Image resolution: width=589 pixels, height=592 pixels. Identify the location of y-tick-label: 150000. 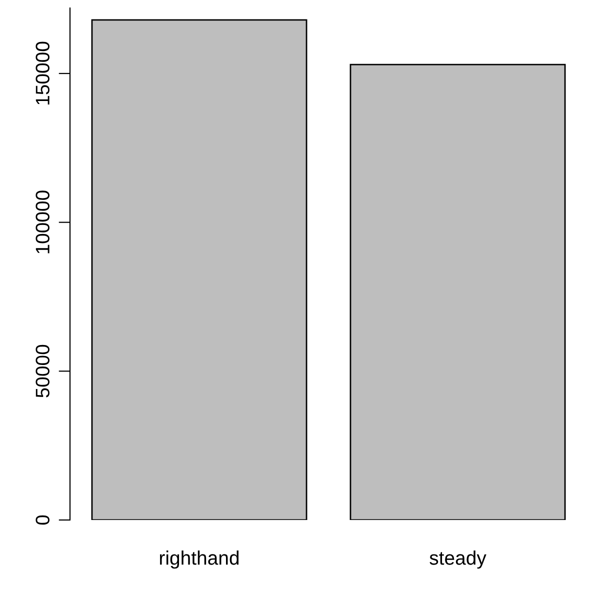
(43, 73).